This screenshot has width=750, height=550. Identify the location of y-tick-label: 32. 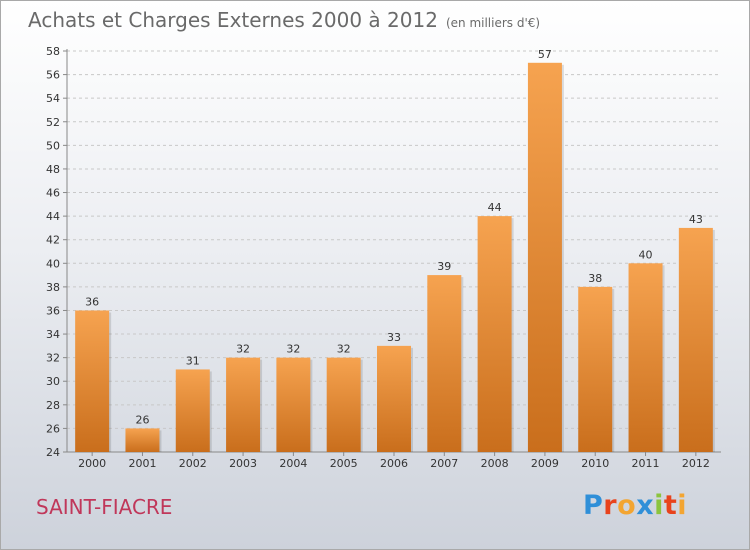
(53, 358).